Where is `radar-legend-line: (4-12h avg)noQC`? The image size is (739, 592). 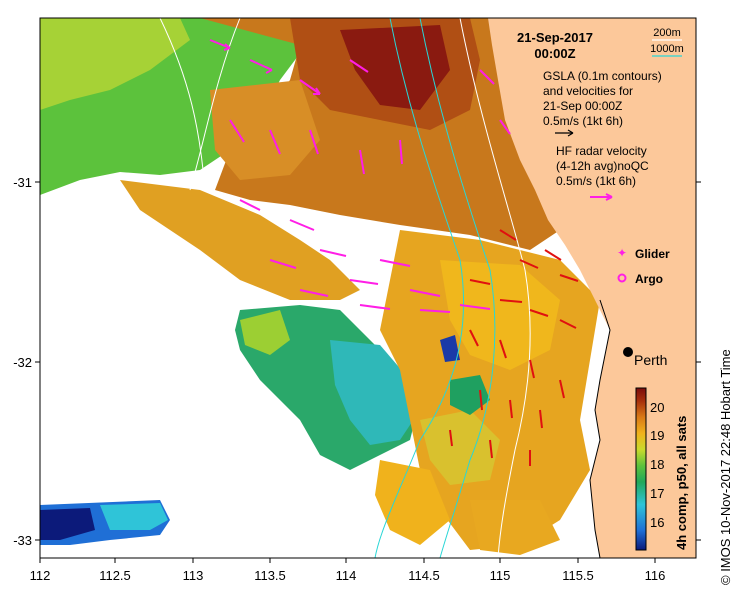 radar-legend-line: (4-12h avg)noQC is located at coordinates (602, 166).